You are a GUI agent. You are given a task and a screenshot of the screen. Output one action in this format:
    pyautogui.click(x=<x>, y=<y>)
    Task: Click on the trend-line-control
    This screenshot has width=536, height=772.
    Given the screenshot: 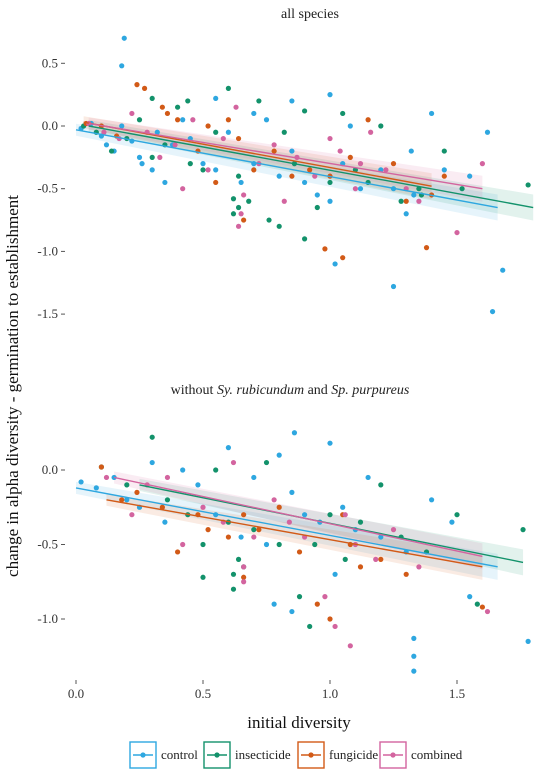 What is the action you would take?
    pyautogui.click(x=286, y=527)
    